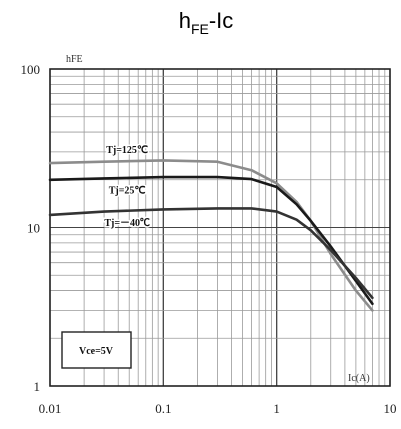  Describe the element at coordinates (37, 386) in the screenshot. I see `y-tick-label: 1` at that location.